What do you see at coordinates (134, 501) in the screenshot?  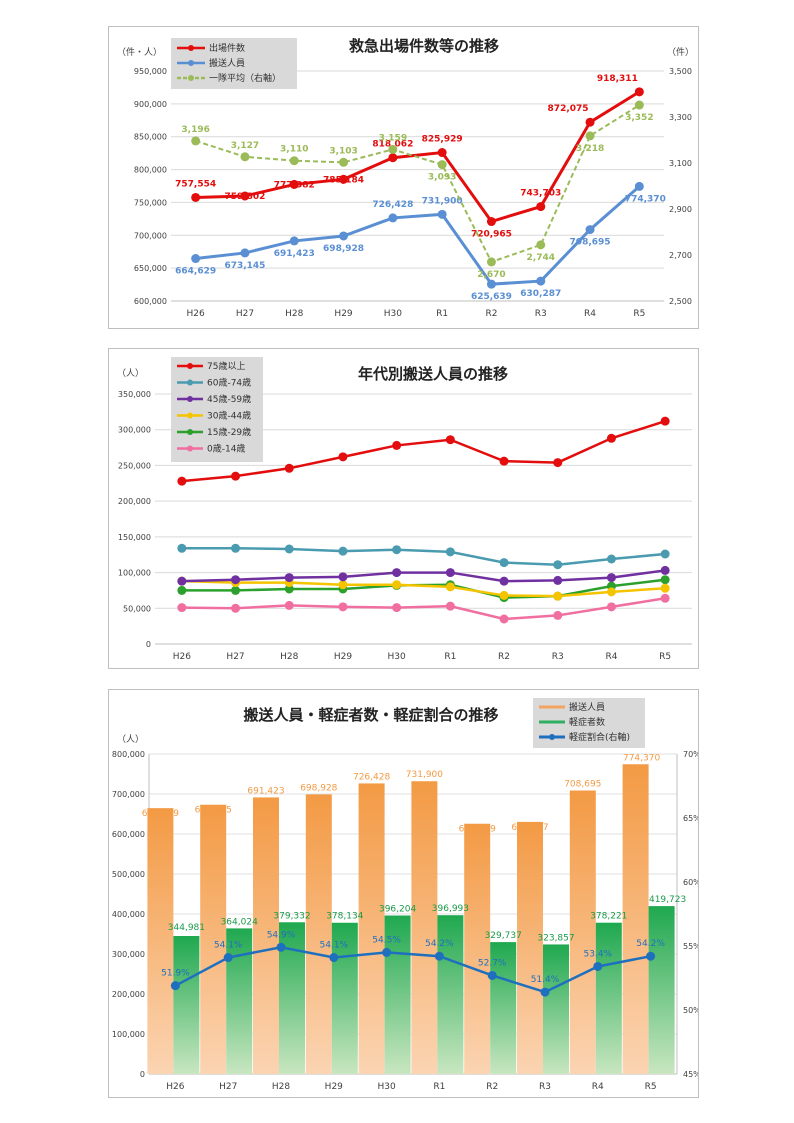 I see `y-tick: 200,000` at bounding box center [134, 501].